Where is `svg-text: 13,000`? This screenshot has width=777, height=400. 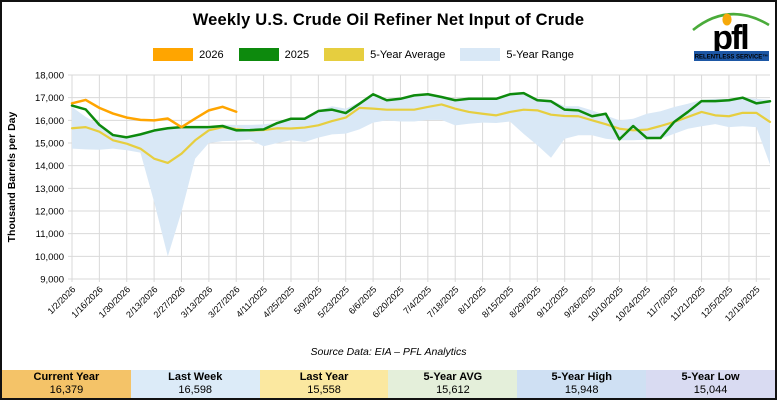 svg-text: 13,000 is located at coordinates (49, 189).